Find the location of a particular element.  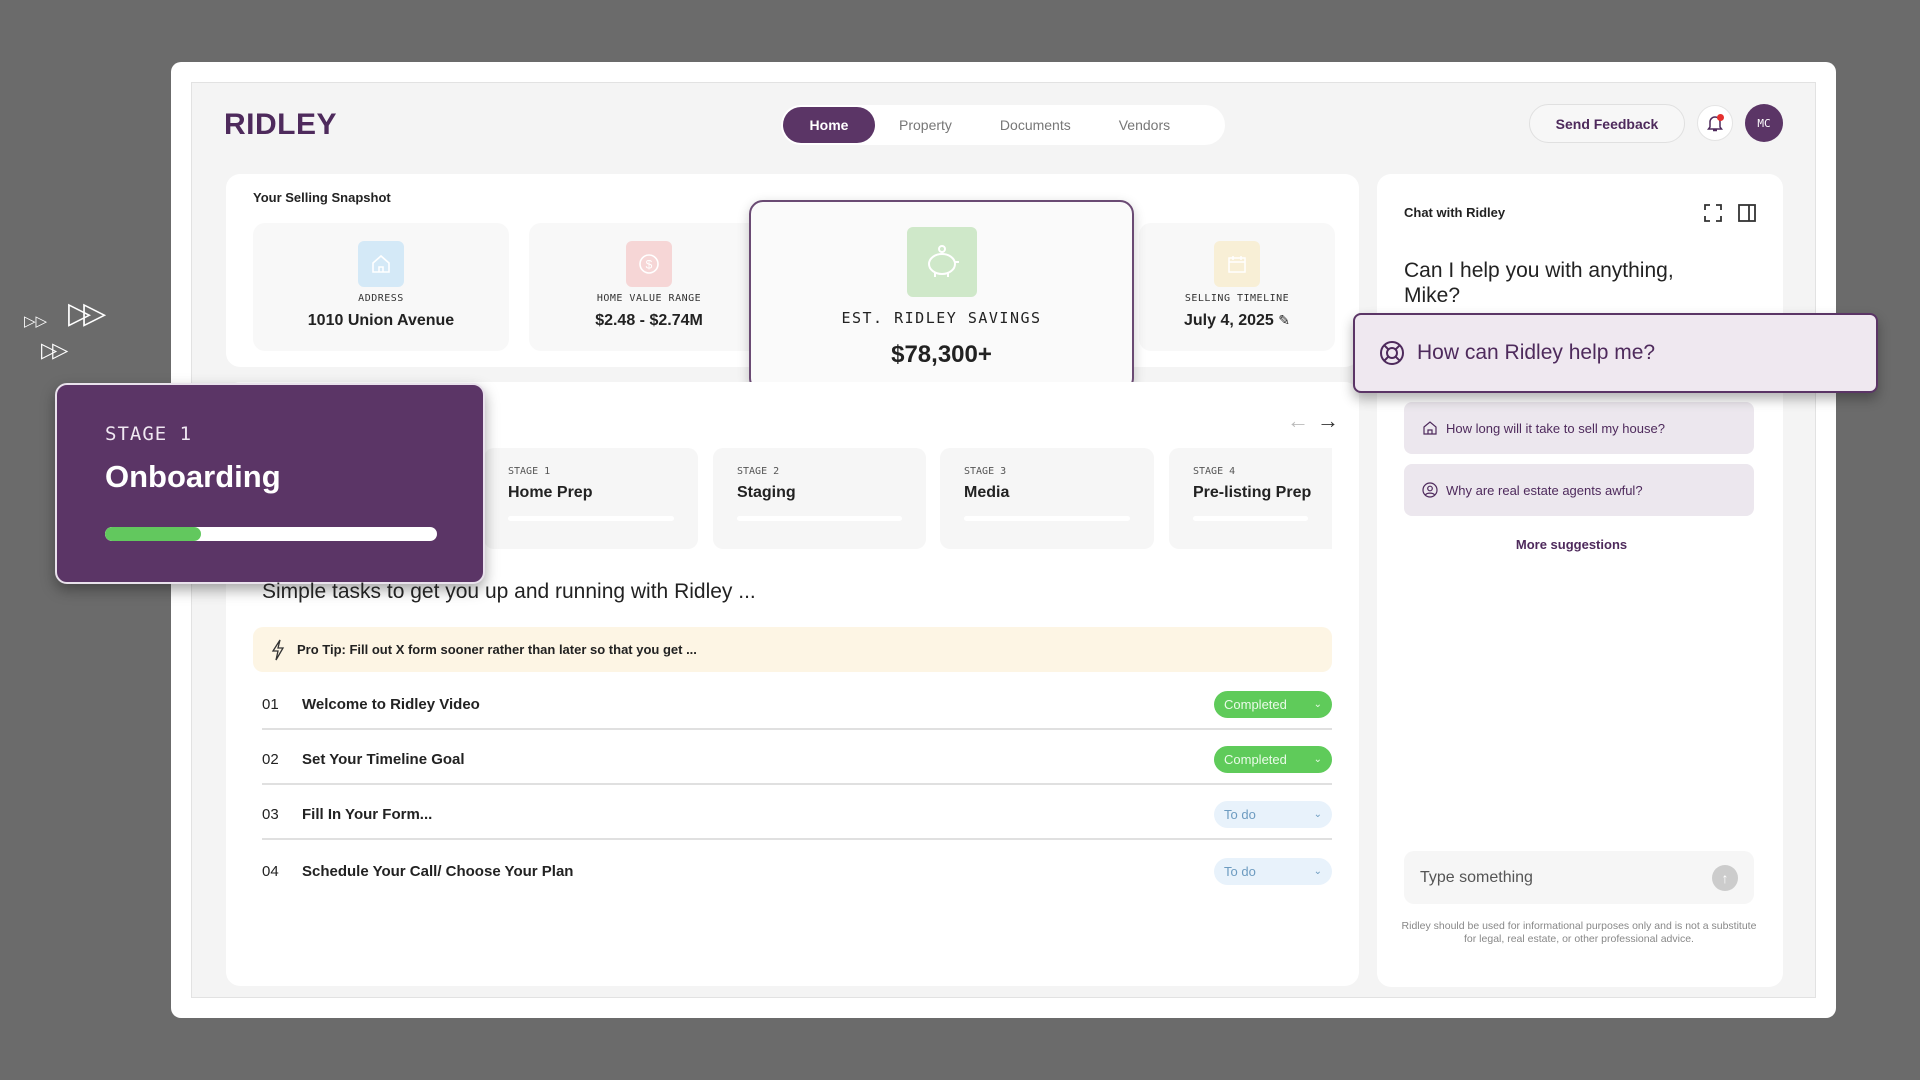

suggestion-agents: Why are real estate agents awful? is located at coordinates (1579, 490).